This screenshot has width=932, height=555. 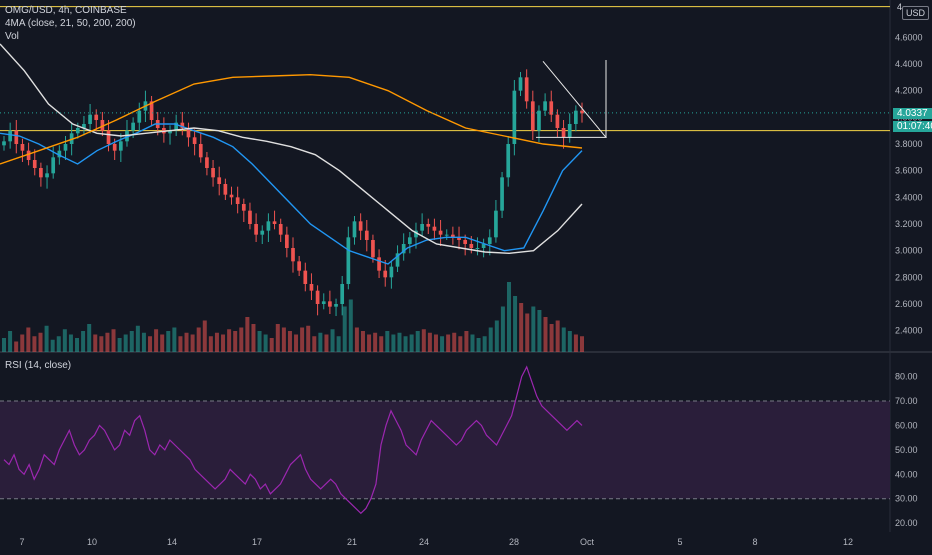 I want to click on x-axis-tick-label: 24, so click(x=424, y=542).